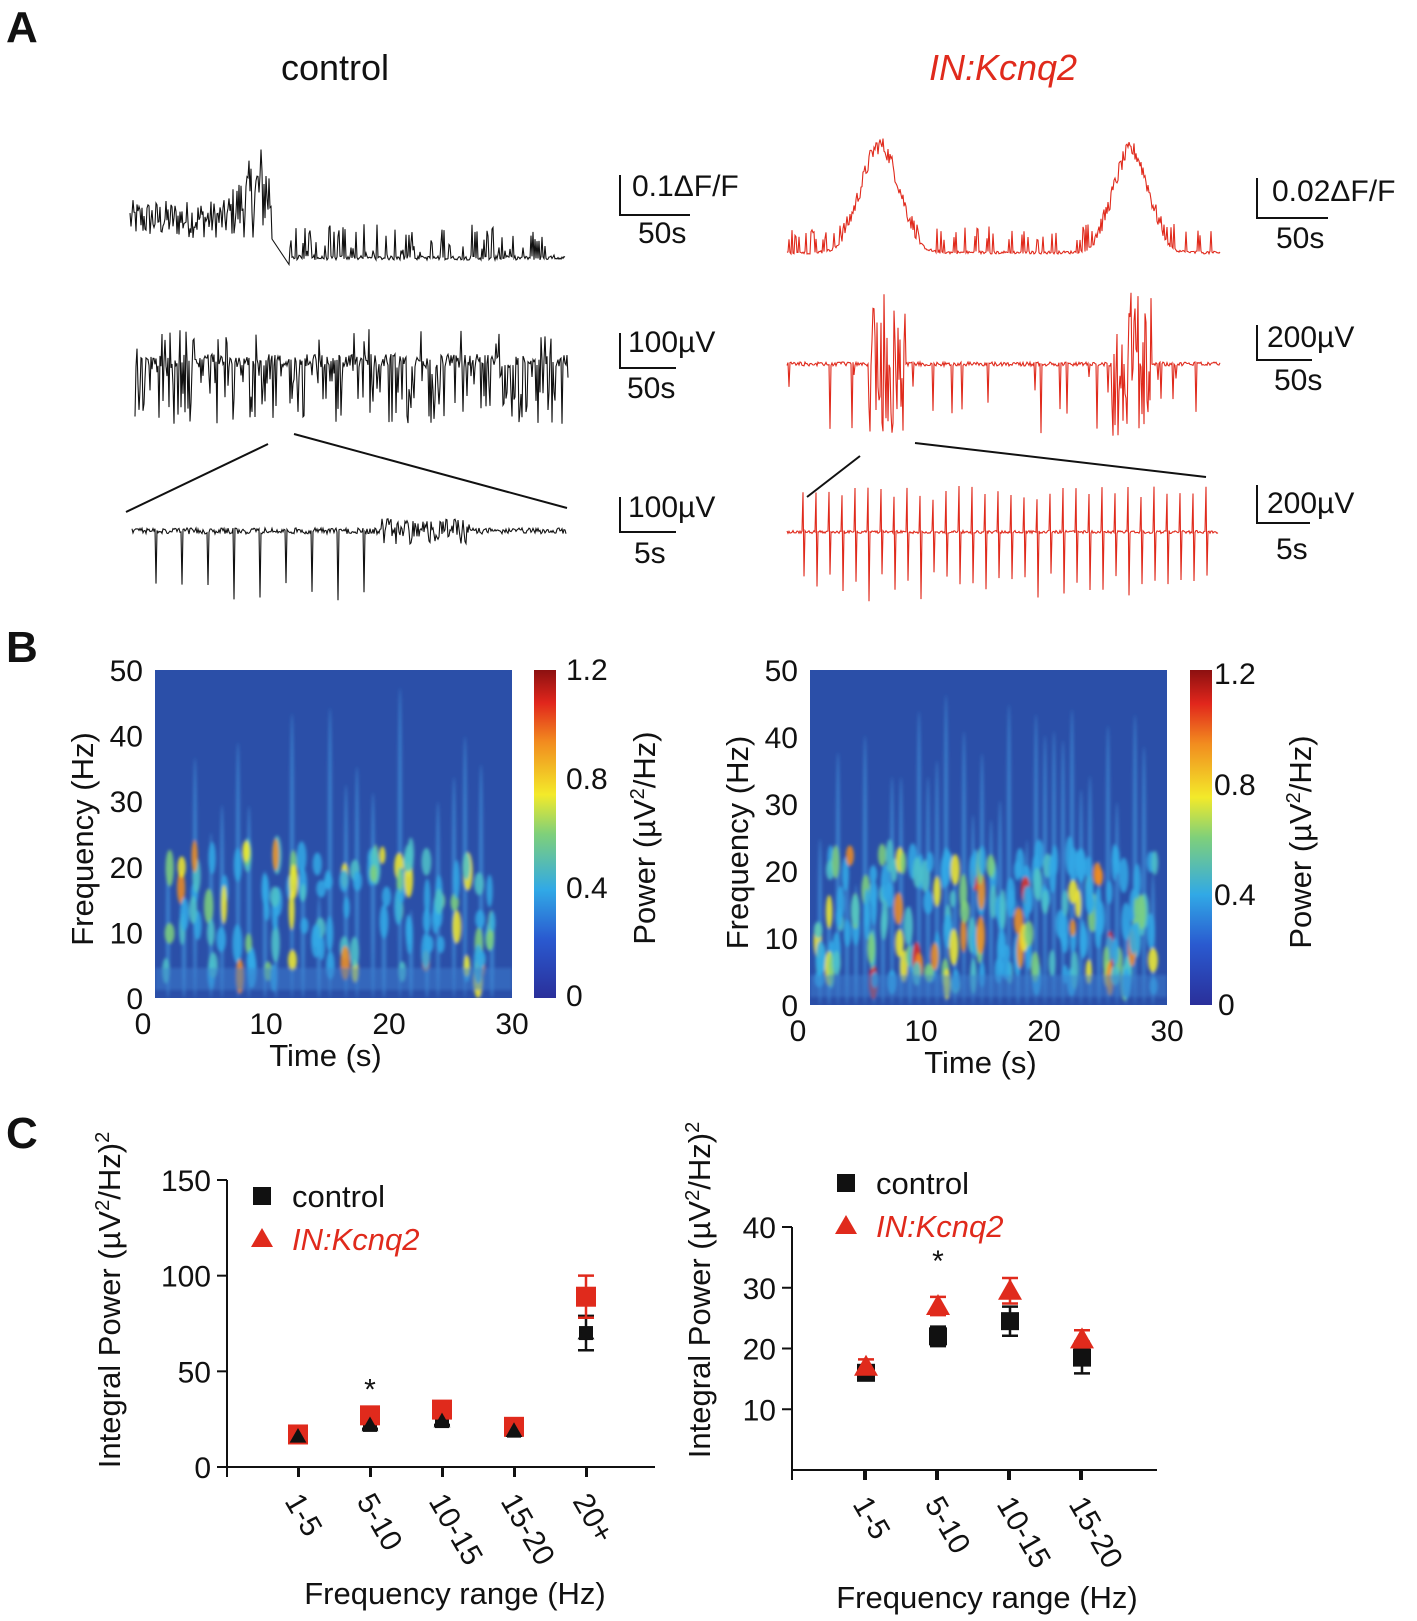 This screenshot has width=1417, height=1621. Describe the element at coordinates (1043, 1031) in the screenshot. I see `x-tick-label: 20` at that location.